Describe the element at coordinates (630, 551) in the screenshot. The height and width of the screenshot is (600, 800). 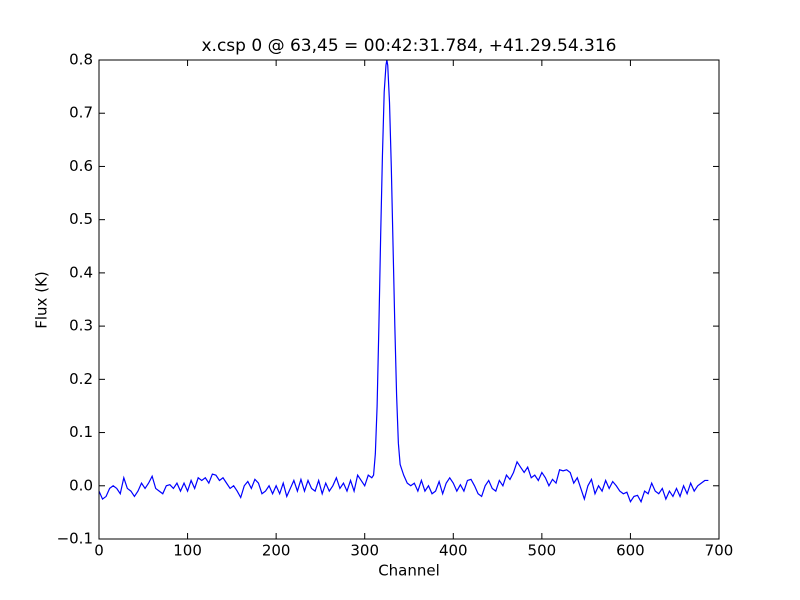
I see `x-tick-label: 600` at that location.